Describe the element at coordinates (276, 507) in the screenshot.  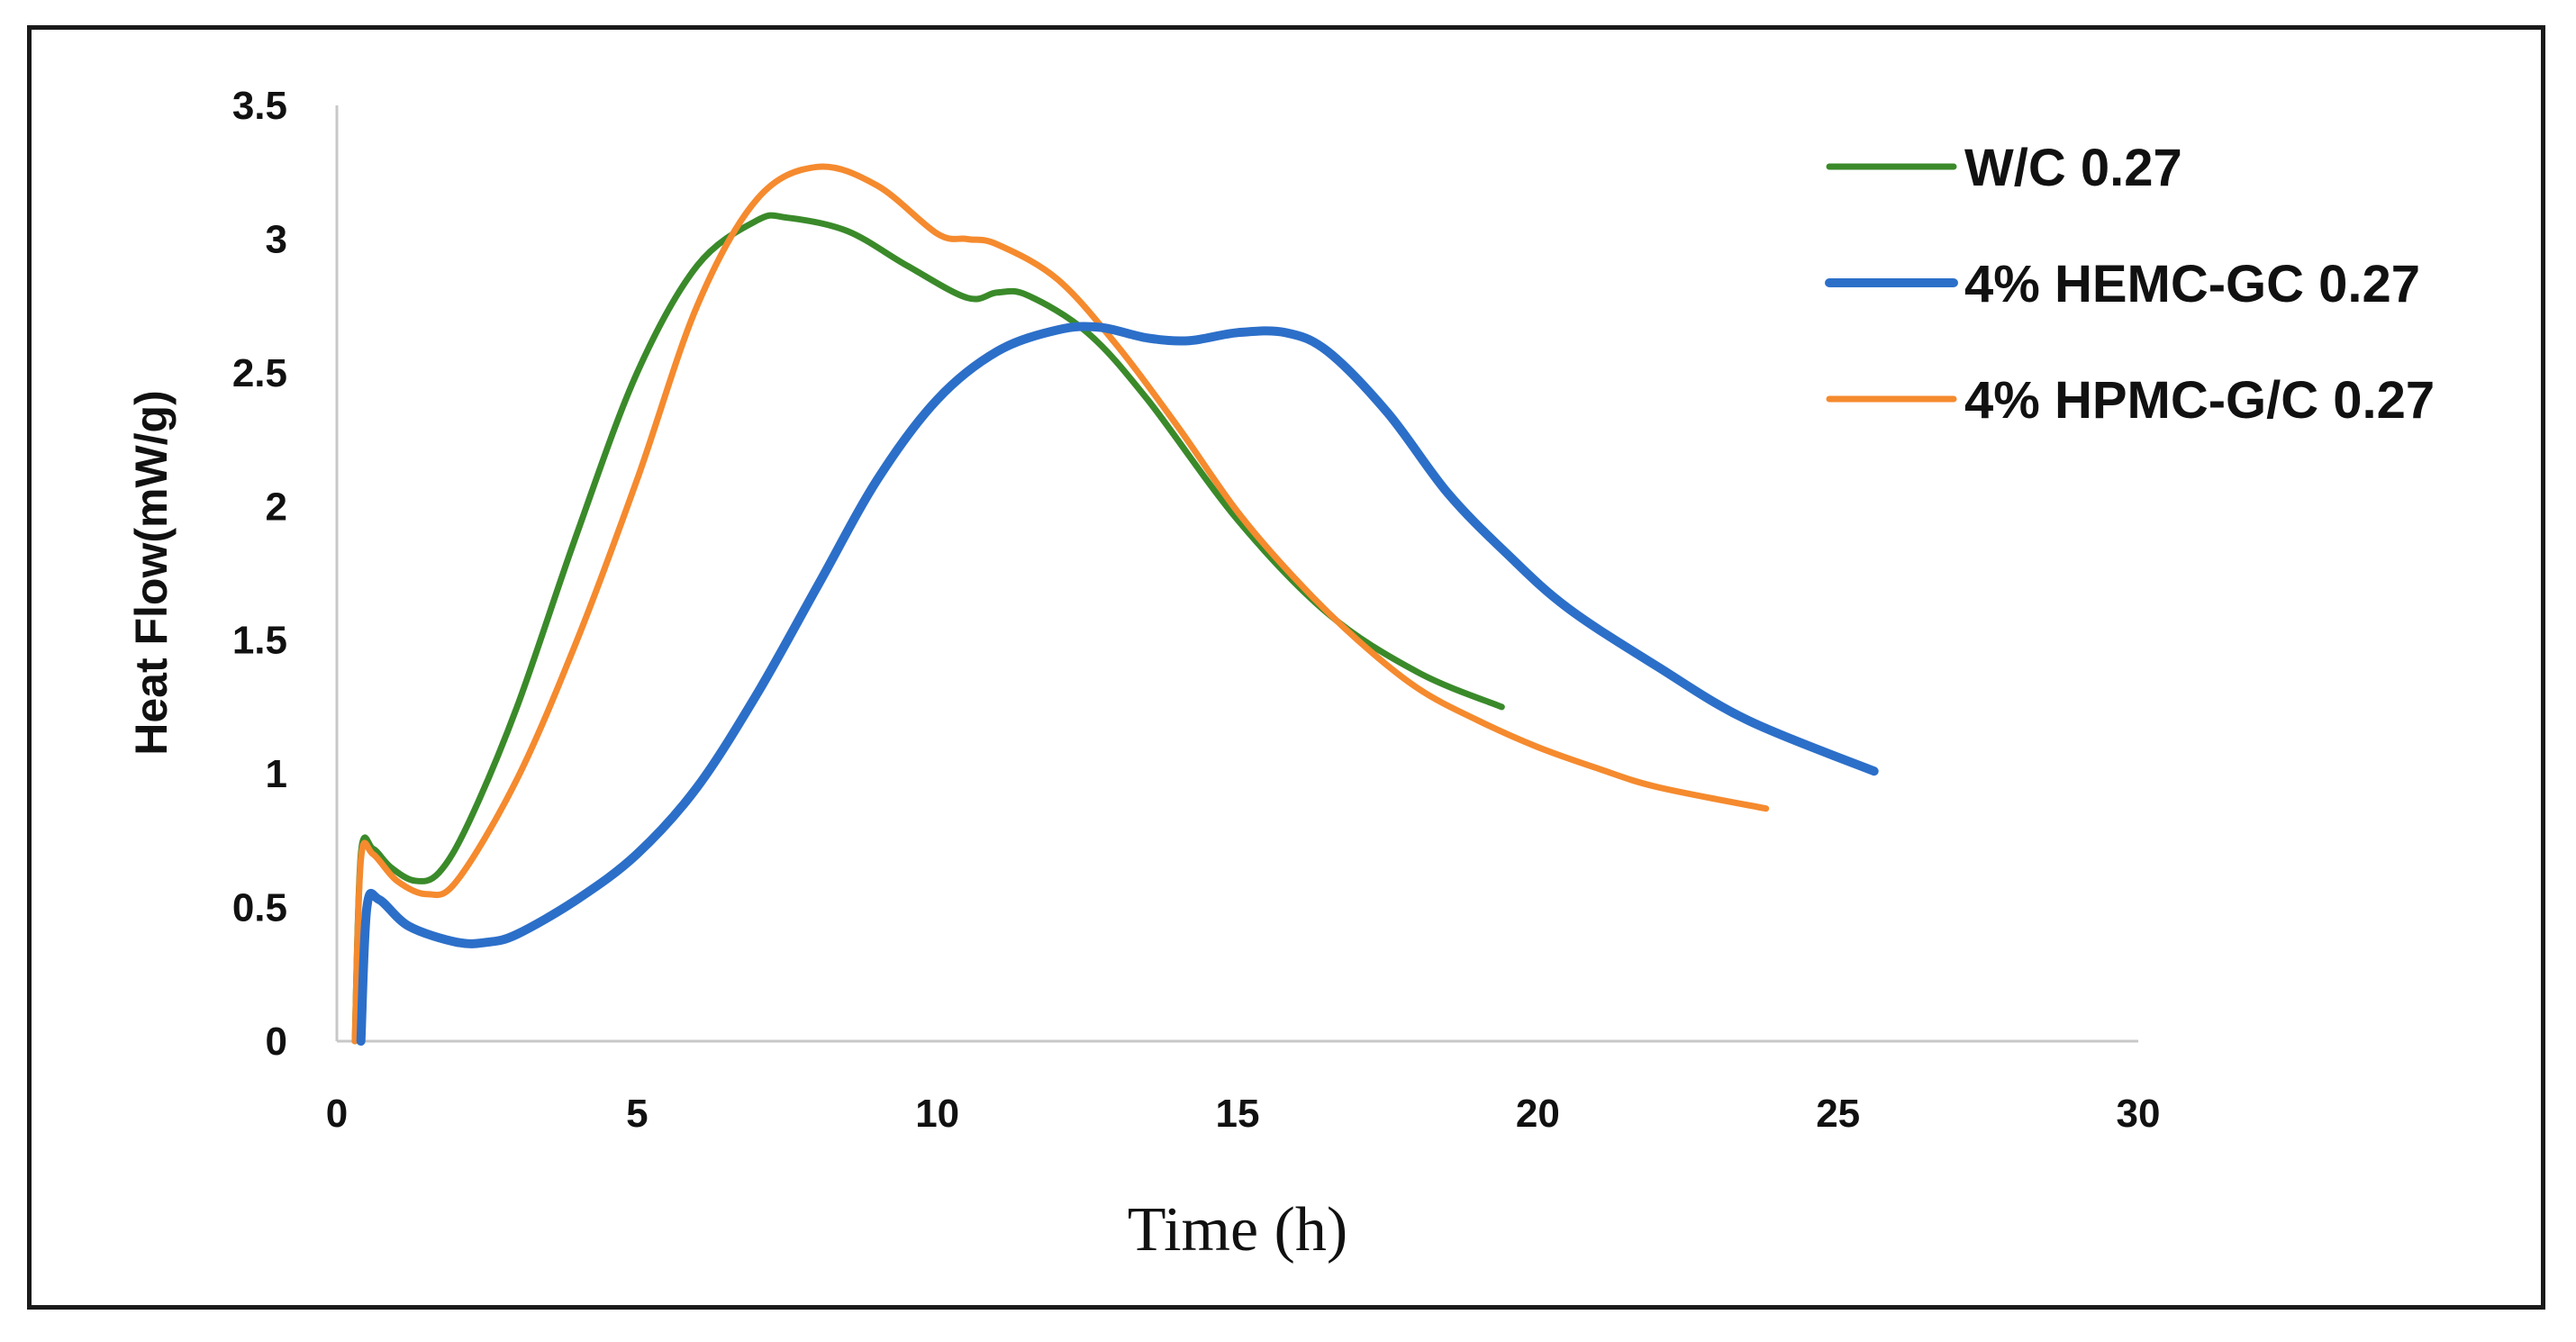
I see `y-tick-label: 2` at that location.